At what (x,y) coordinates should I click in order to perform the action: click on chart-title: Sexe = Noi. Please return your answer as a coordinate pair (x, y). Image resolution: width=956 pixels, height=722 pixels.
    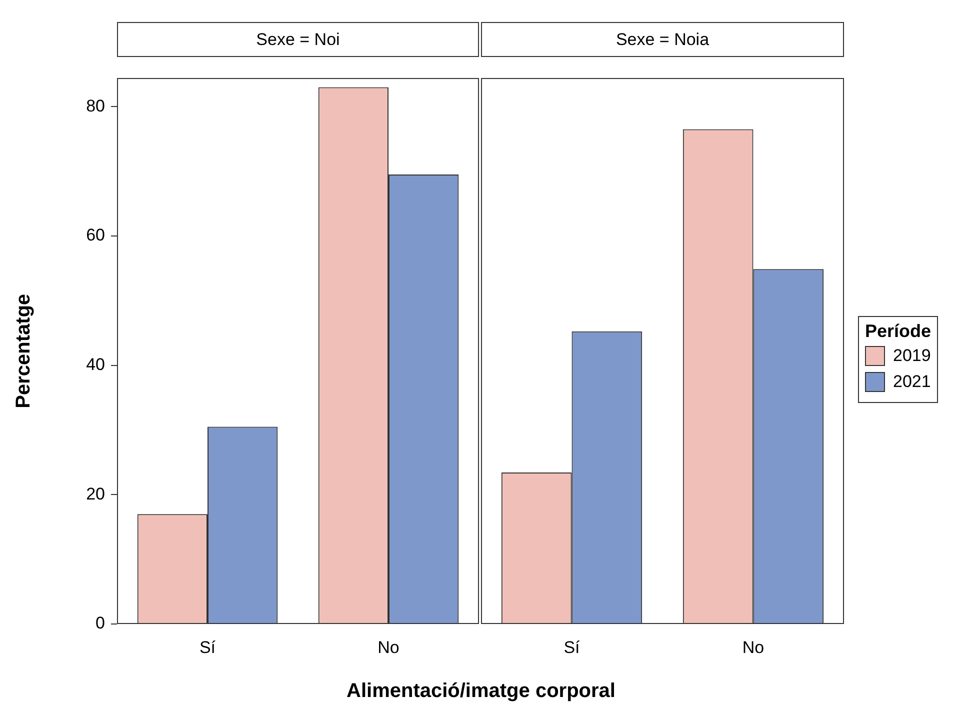
    Looking at the image, I should click on (298, 39).